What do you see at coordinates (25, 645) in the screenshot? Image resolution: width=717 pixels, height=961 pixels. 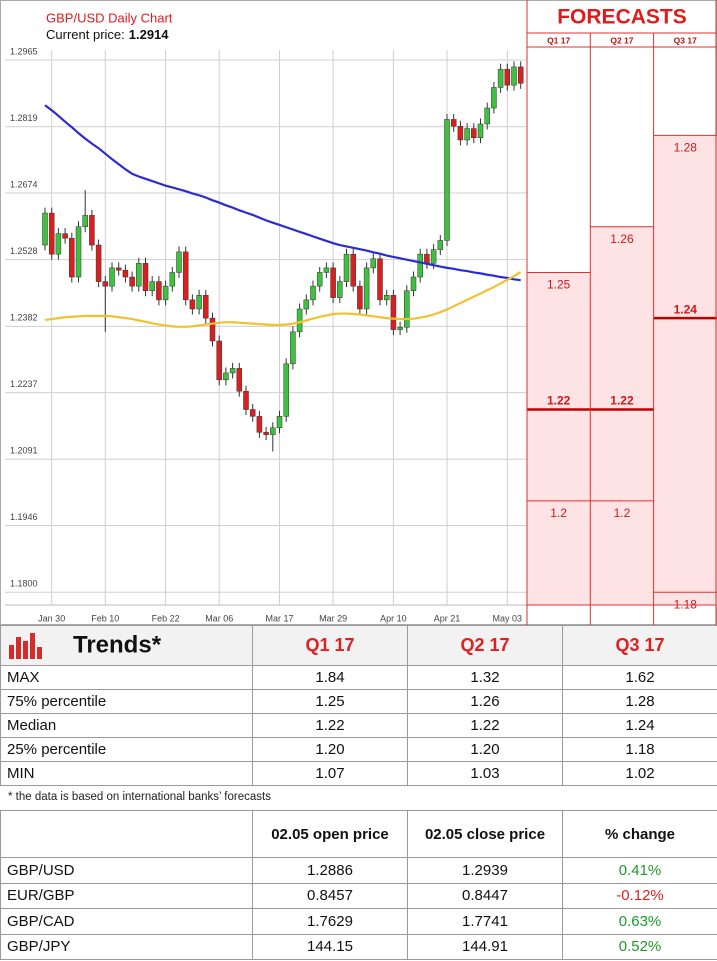 I see `trends-icon` at bounding box center [25, 645].